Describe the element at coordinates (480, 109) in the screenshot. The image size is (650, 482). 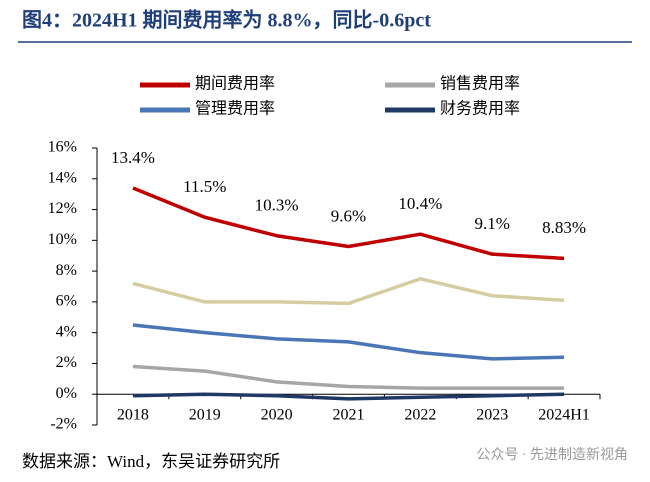
I see `legend-label: 财务费用率` at that location.